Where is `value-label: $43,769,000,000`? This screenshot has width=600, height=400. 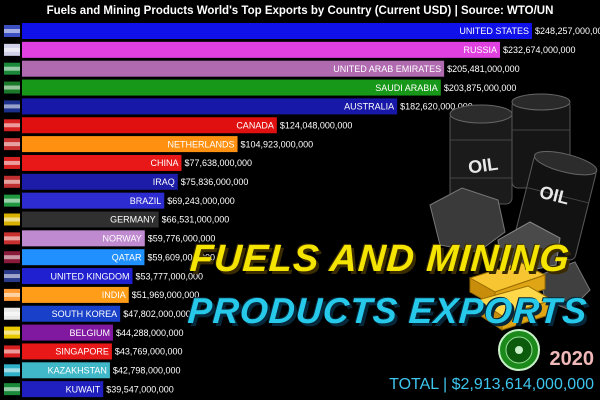 value-label: $43,769,000,000 is located at coordinates (149, 352).